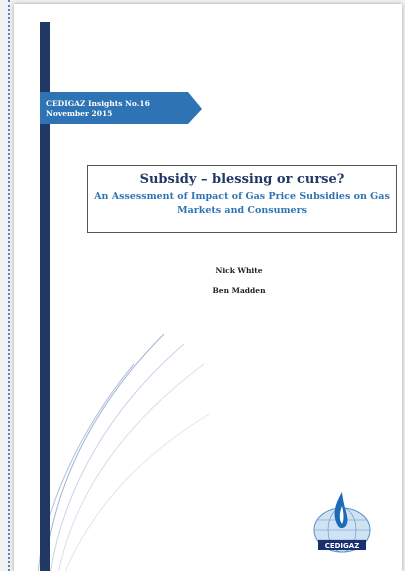 The width and height of the screenshot is (405, 571). I want to click on author: Nick White, so click(239, 270).